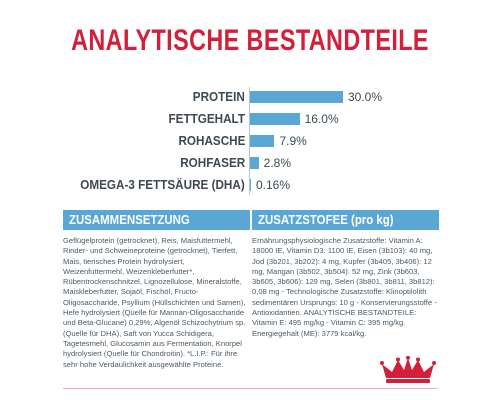  I want to click on analytics-row-rohasche: ROHASCHE 7.9%, so click(250, 141).